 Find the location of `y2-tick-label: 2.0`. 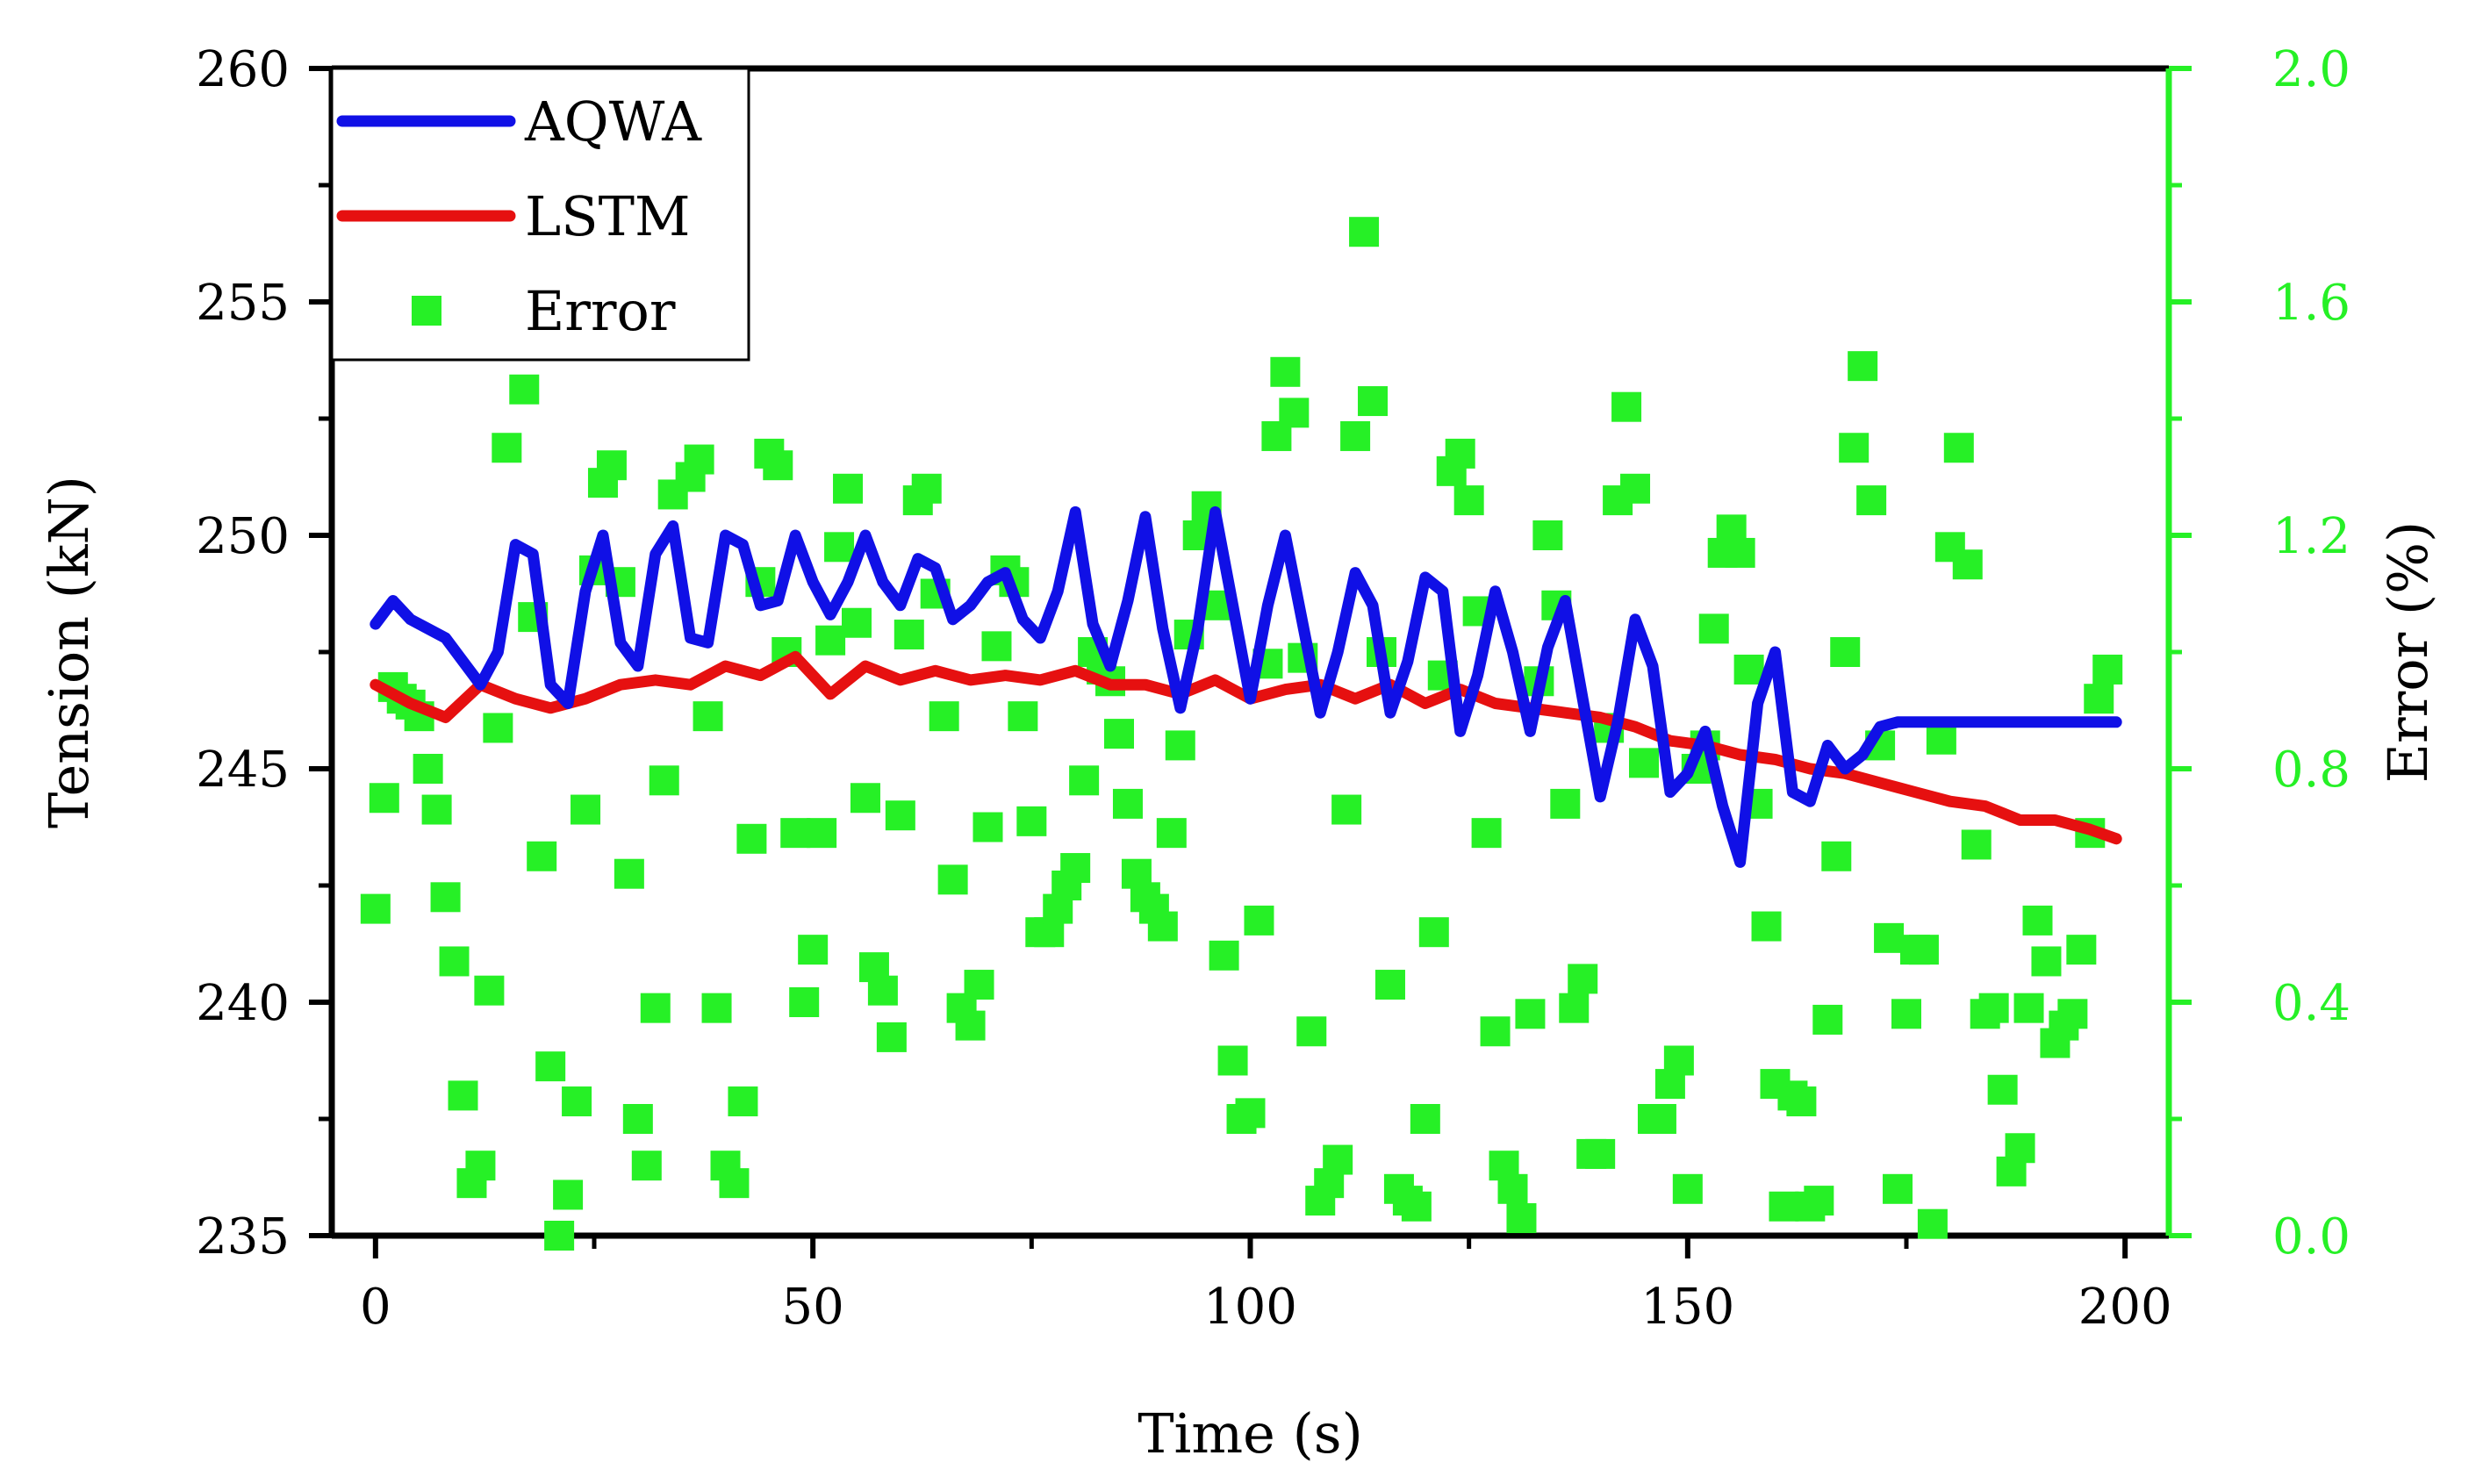

y2-tick-label: 2.0 is located at coordinates (2311, 69).